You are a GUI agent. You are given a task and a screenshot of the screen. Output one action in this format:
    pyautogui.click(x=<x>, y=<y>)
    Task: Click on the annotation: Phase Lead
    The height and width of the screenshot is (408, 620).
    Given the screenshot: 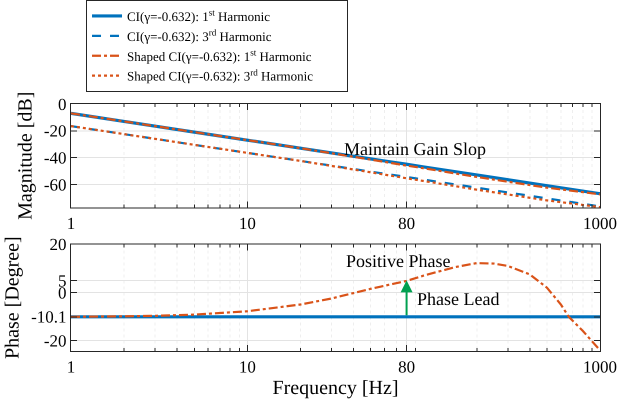 What is the action you would take?
    pyautogui.click(x=458, y=299)
    